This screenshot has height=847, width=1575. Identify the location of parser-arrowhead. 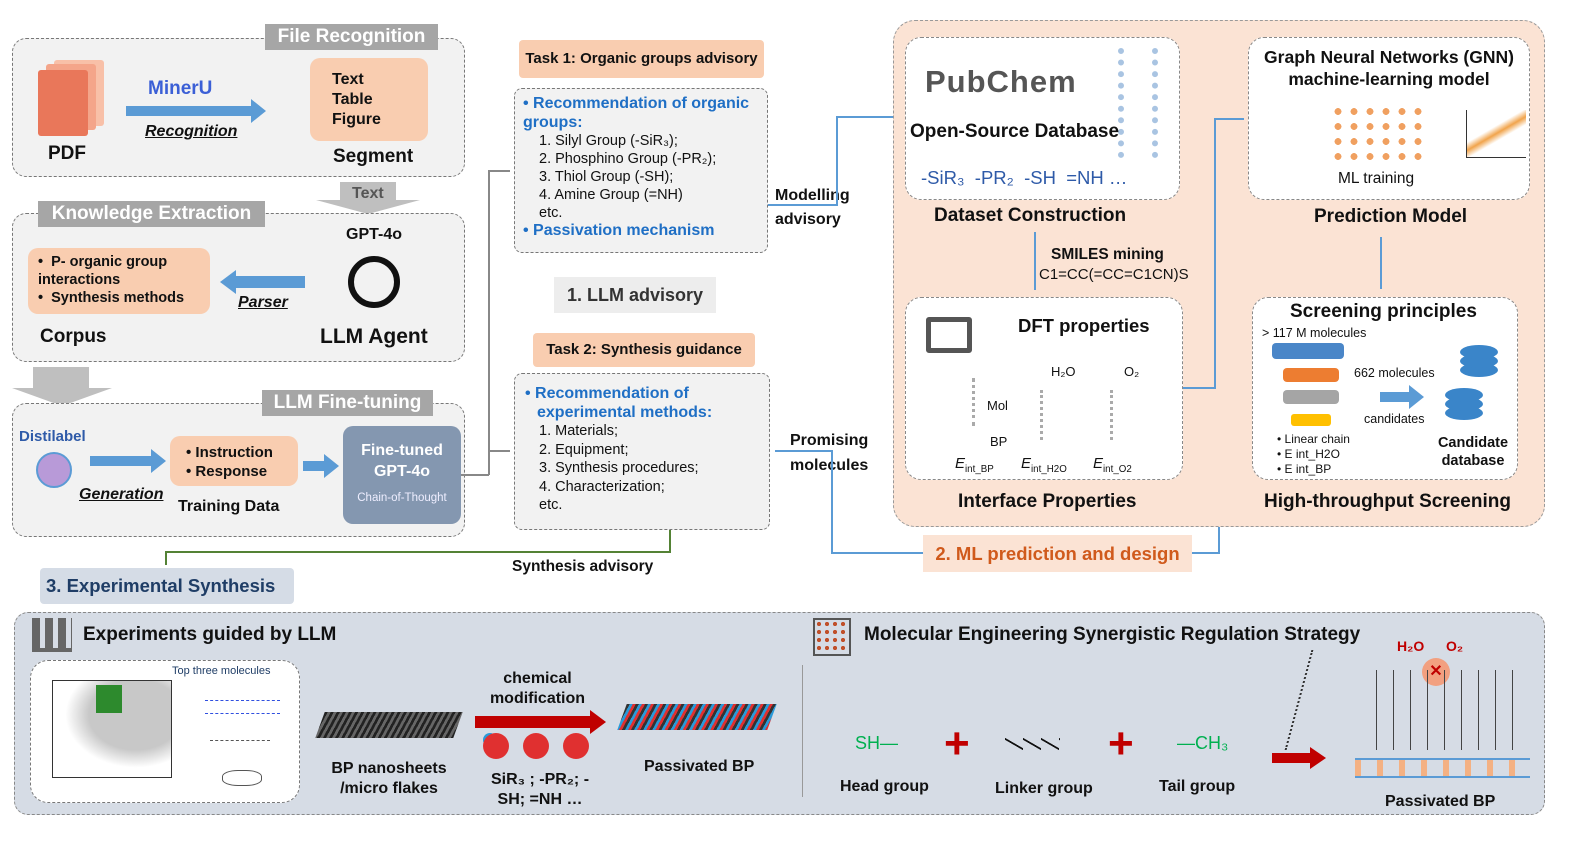
(228, 282).